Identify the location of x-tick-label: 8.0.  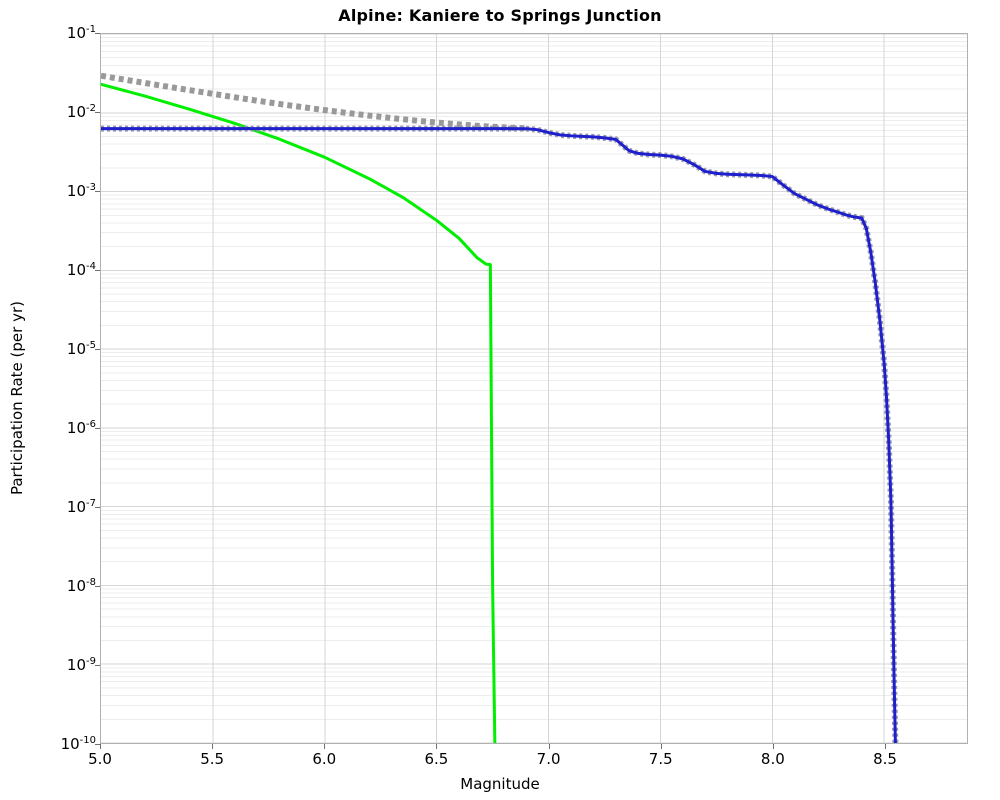
(772, 759).